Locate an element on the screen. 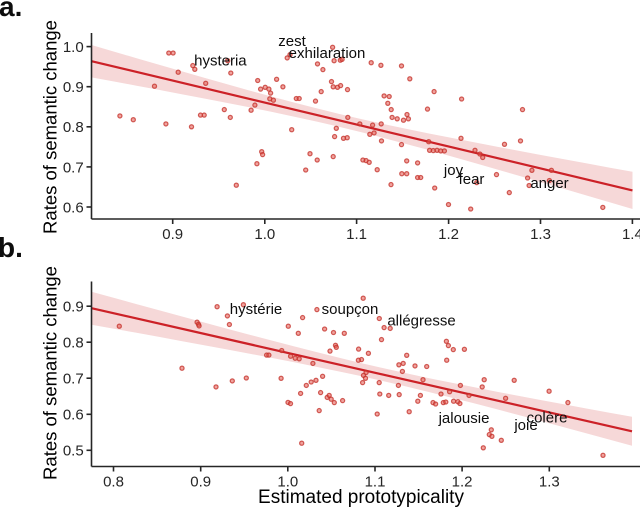  svg-text: soupçon is located at coordinates (350, 309).